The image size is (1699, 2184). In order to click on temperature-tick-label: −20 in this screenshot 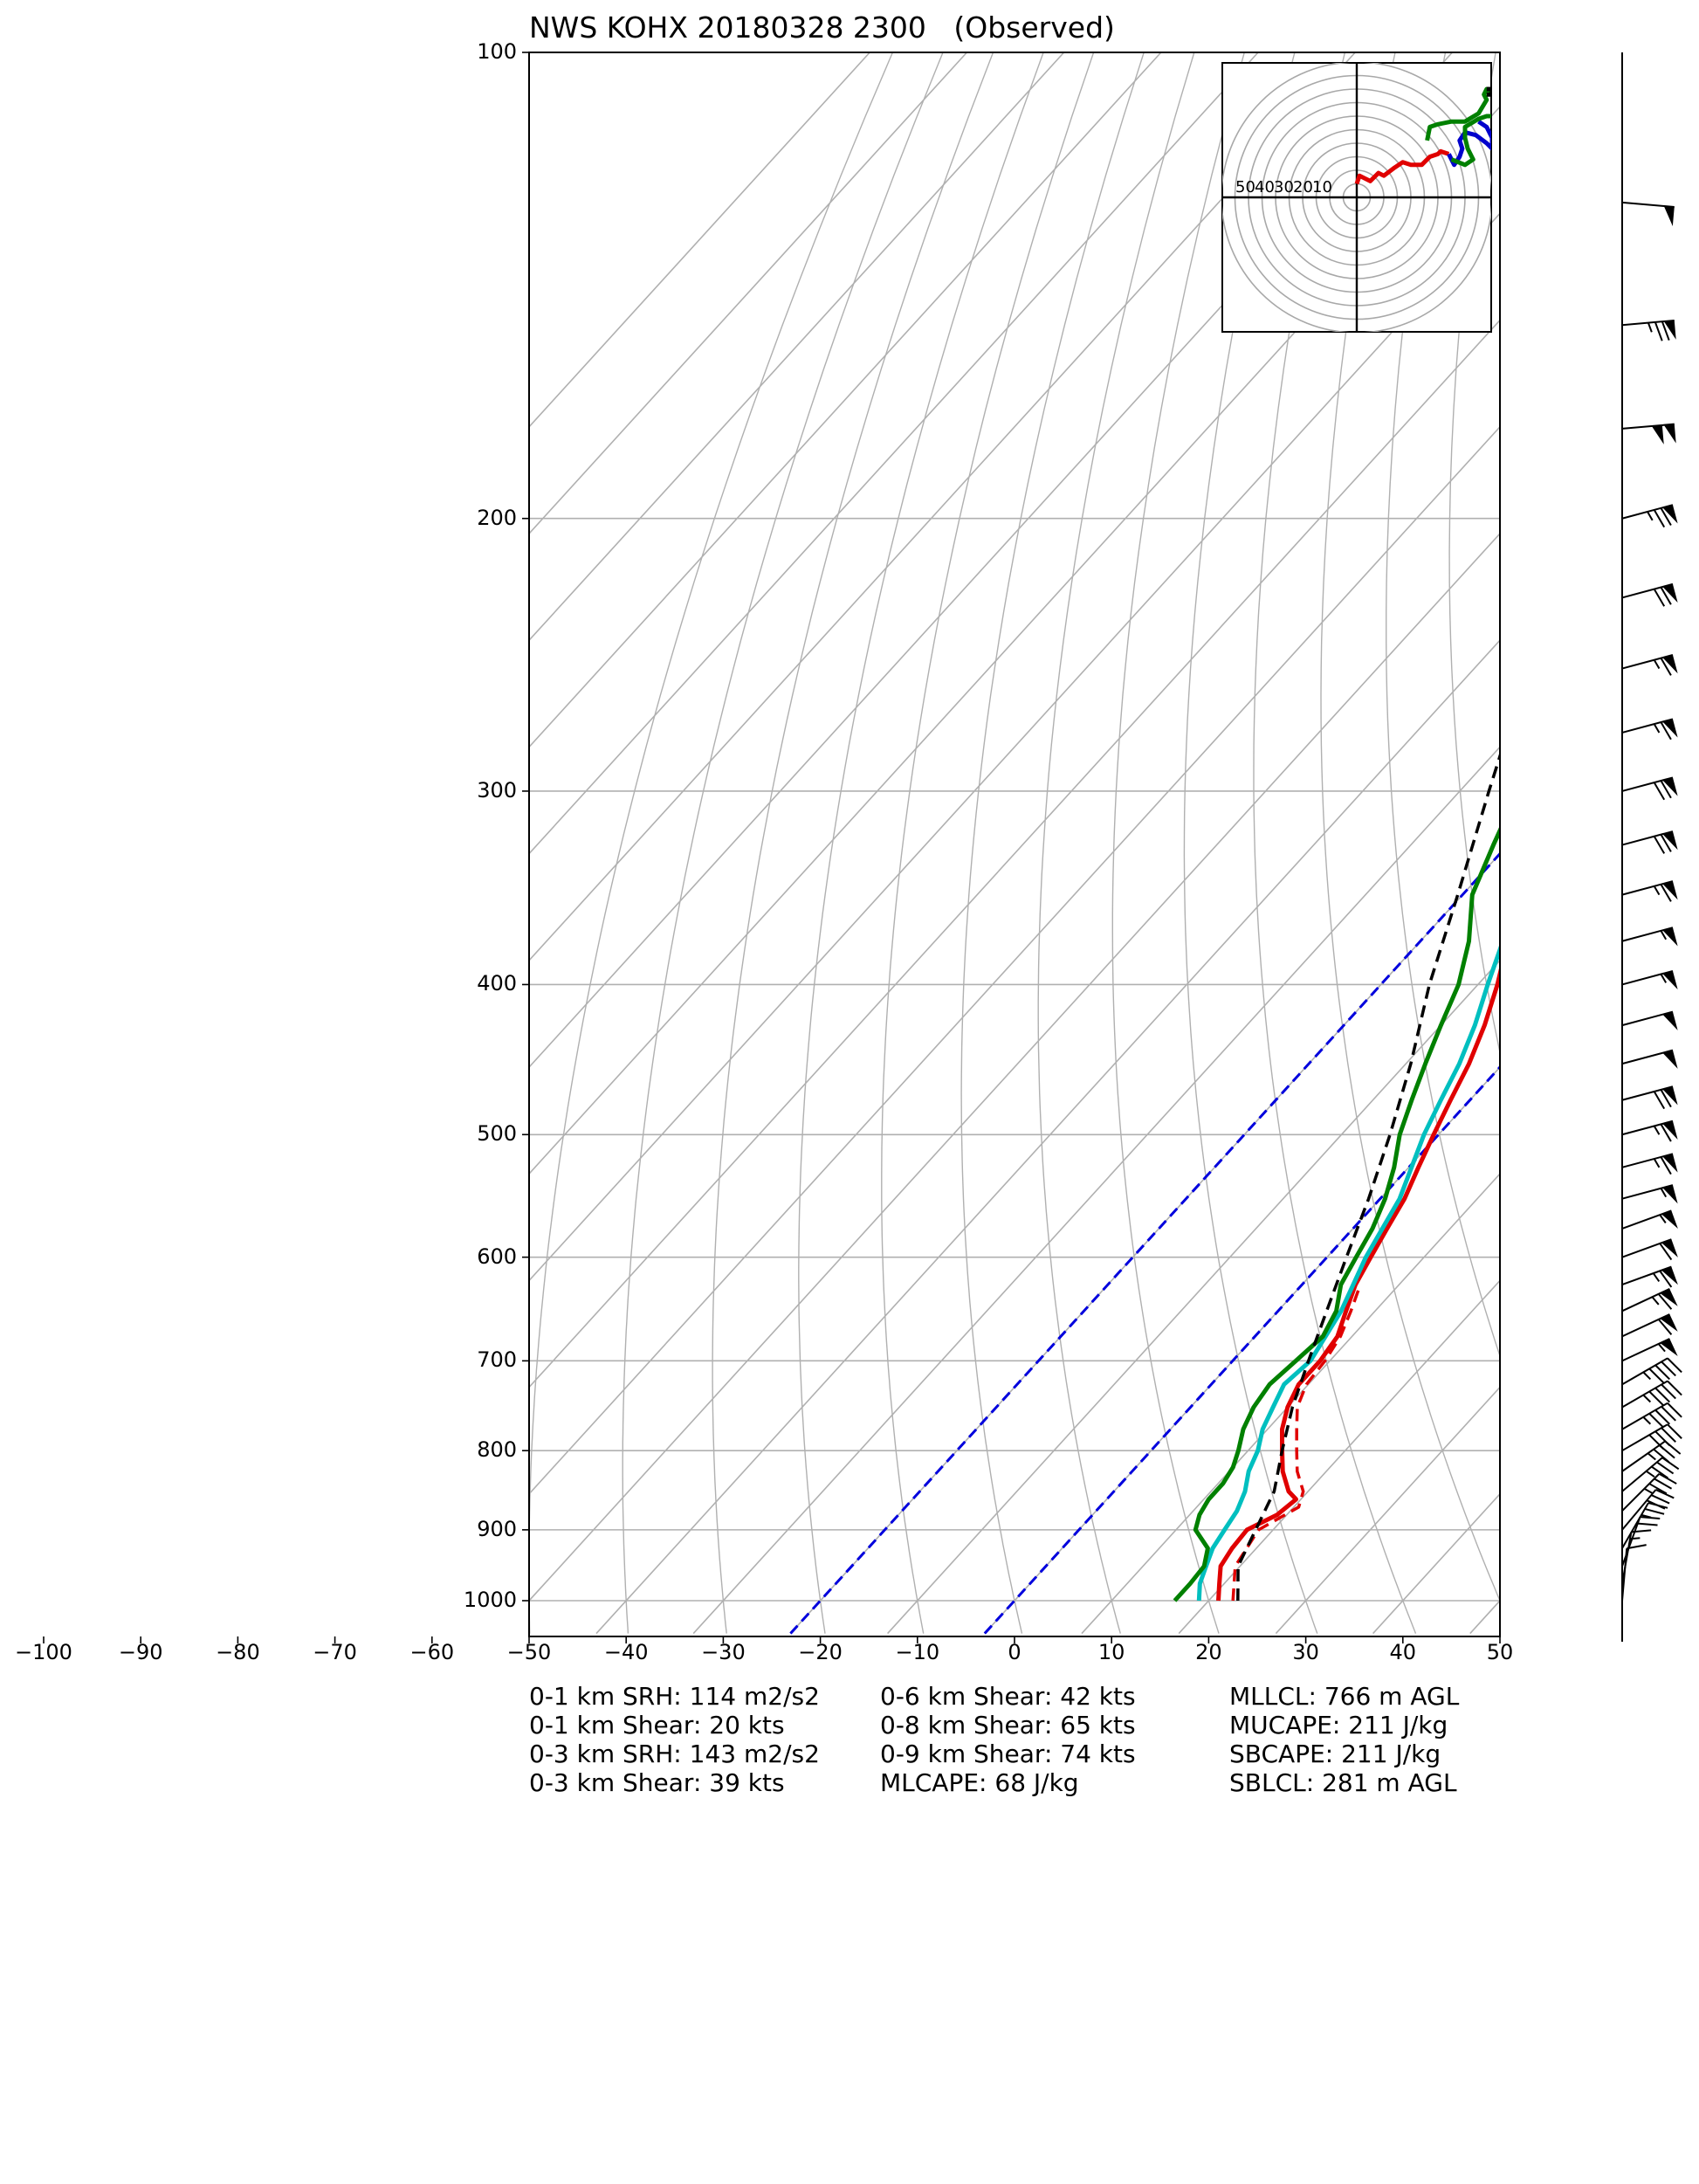, I will do `click(820, 1652)`.